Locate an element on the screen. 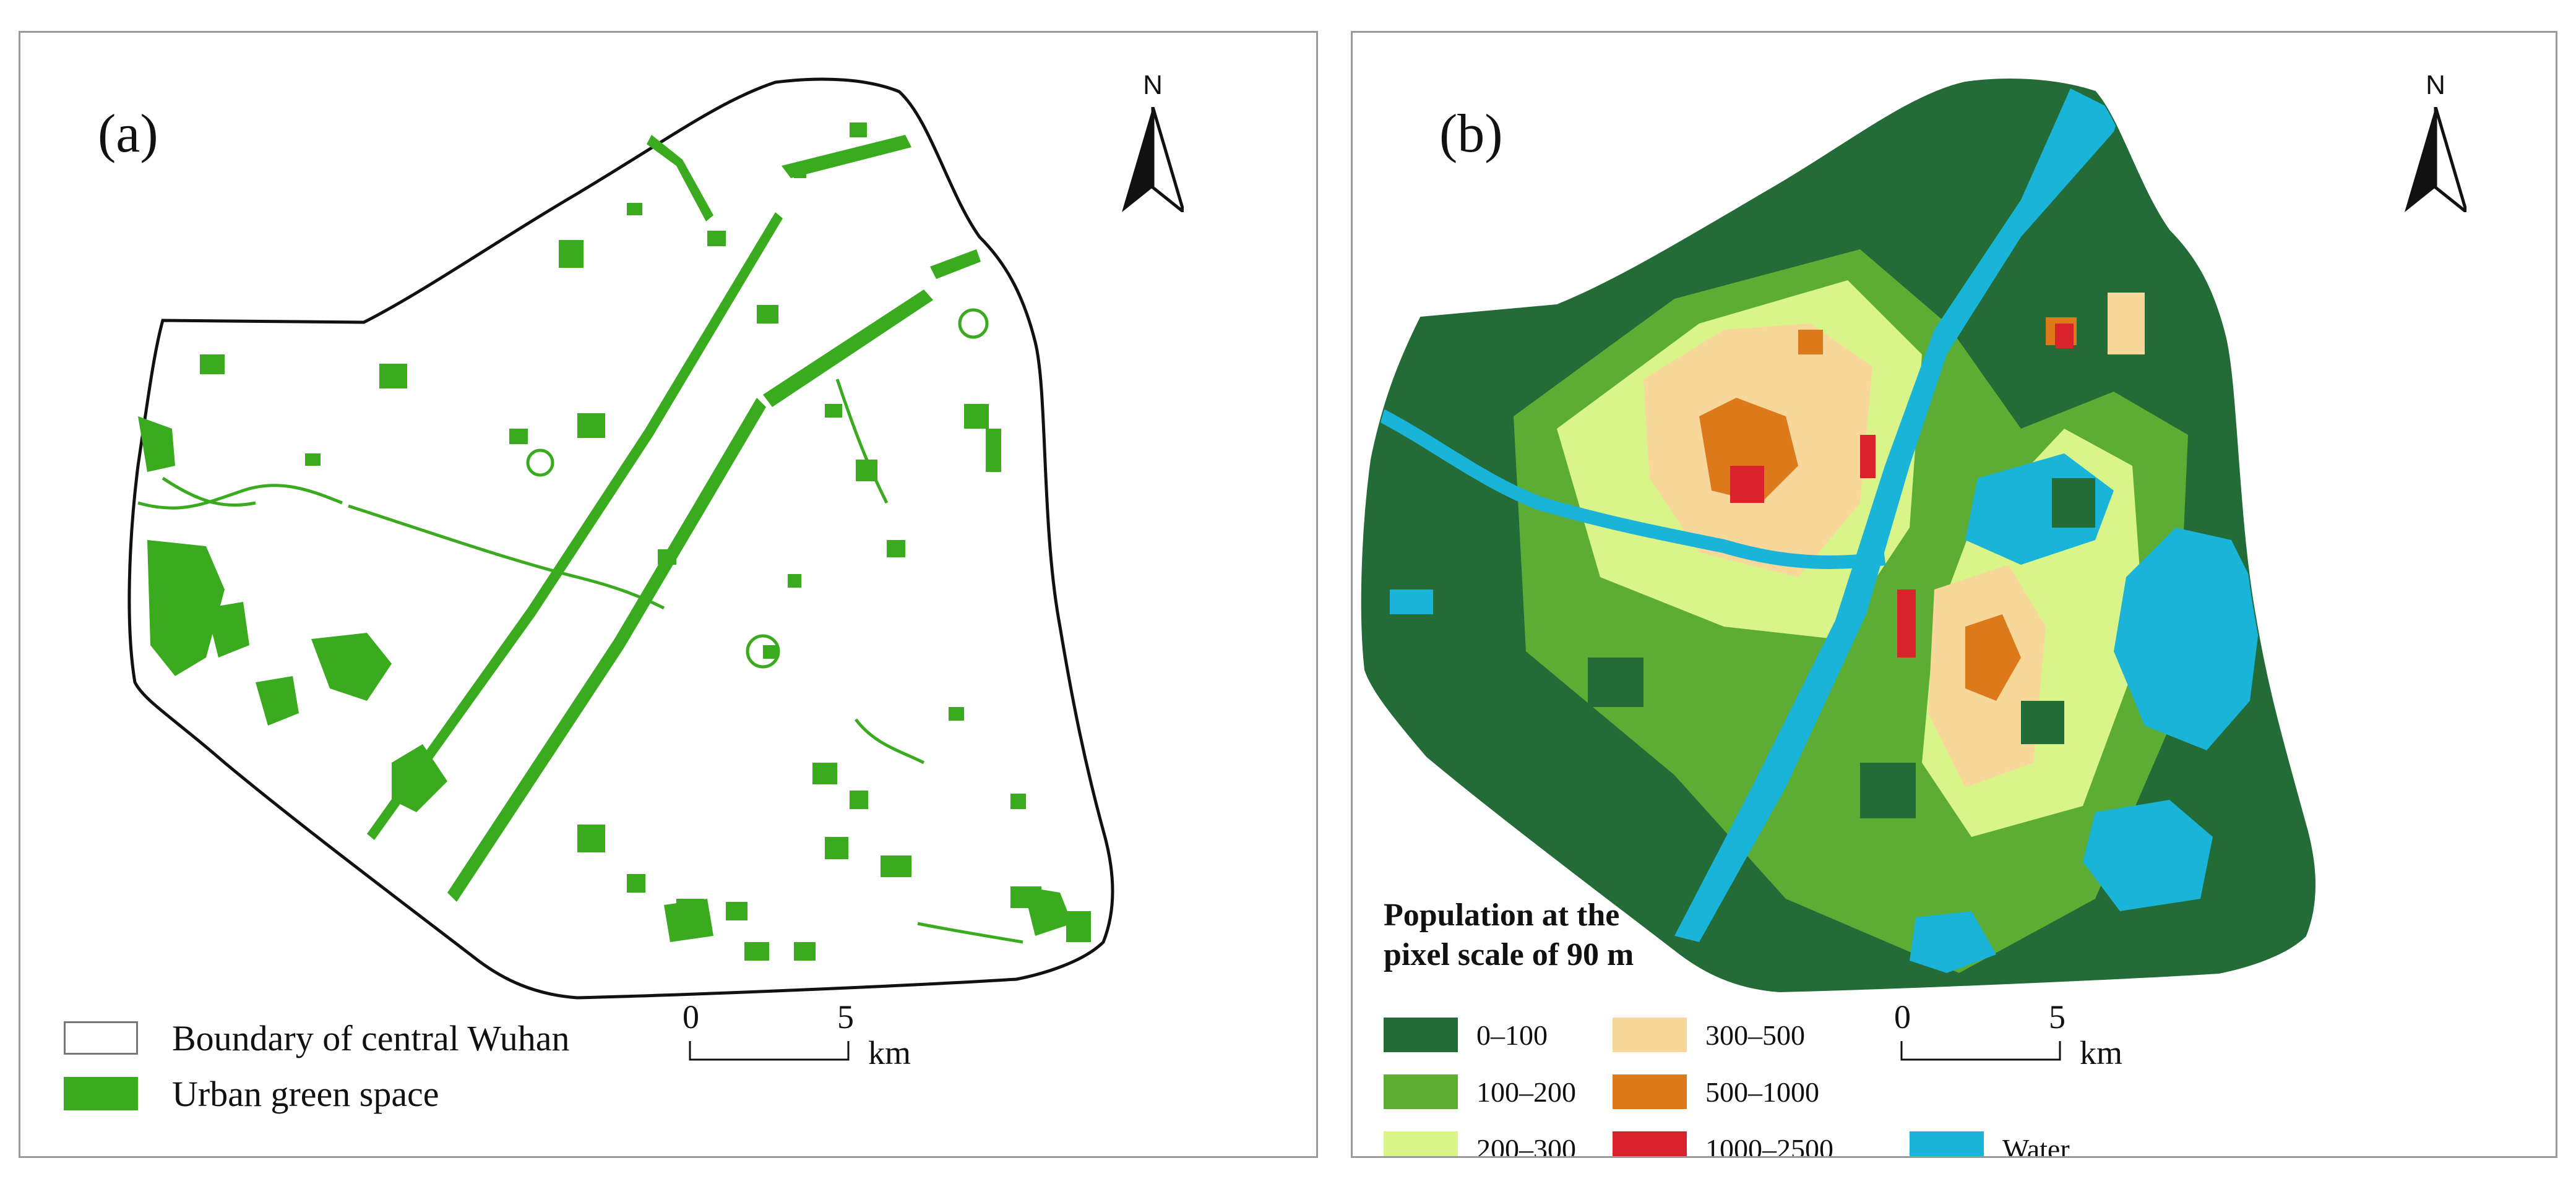 The width and height of the screenshot is (2576, 1179). scale-bar-a: 0 5 km is located at coordinates (806, 1047).